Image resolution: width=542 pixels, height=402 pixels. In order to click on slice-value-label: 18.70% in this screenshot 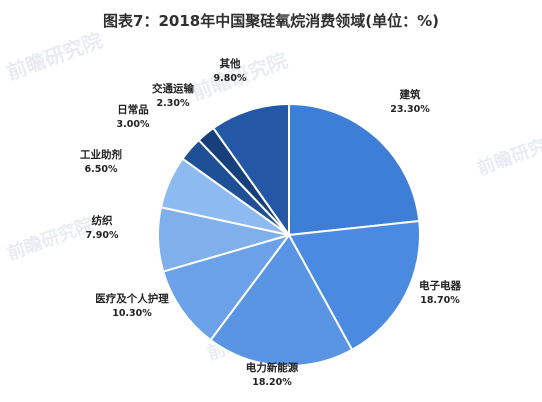, I will do `click(440, 300)`.